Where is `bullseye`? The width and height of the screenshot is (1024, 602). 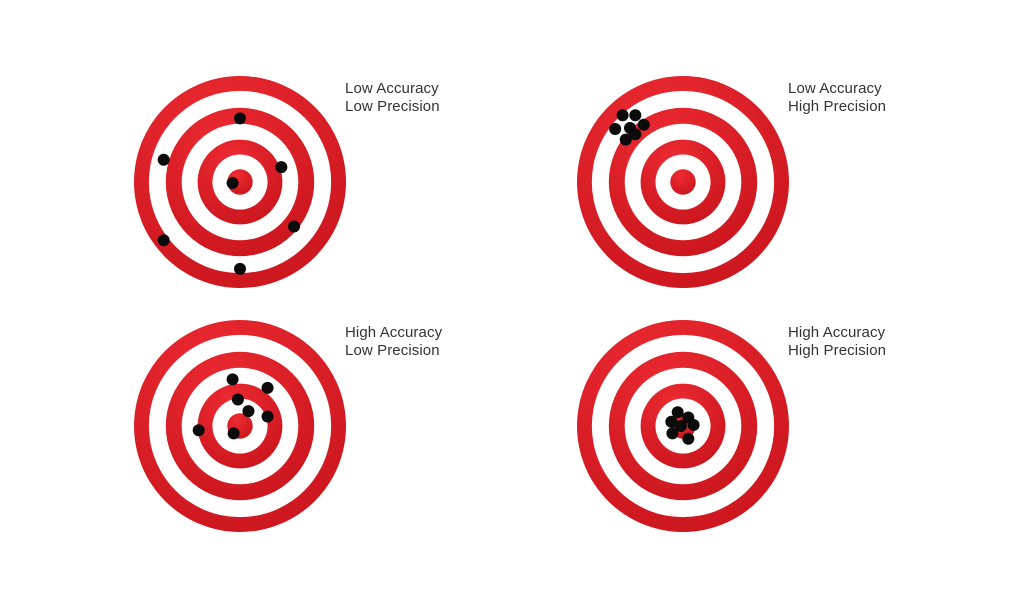 bullseye is located at coordinates (683, 182).